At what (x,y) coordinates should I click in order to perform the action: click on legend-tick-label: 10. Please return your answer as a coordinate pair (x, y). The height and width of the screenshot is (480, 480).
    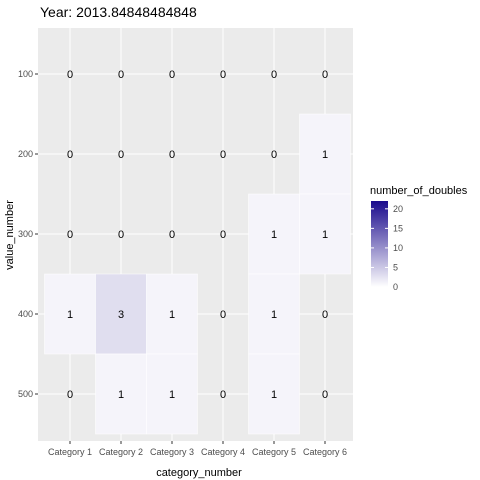
    Looking at the image, I should click on (398, 248).